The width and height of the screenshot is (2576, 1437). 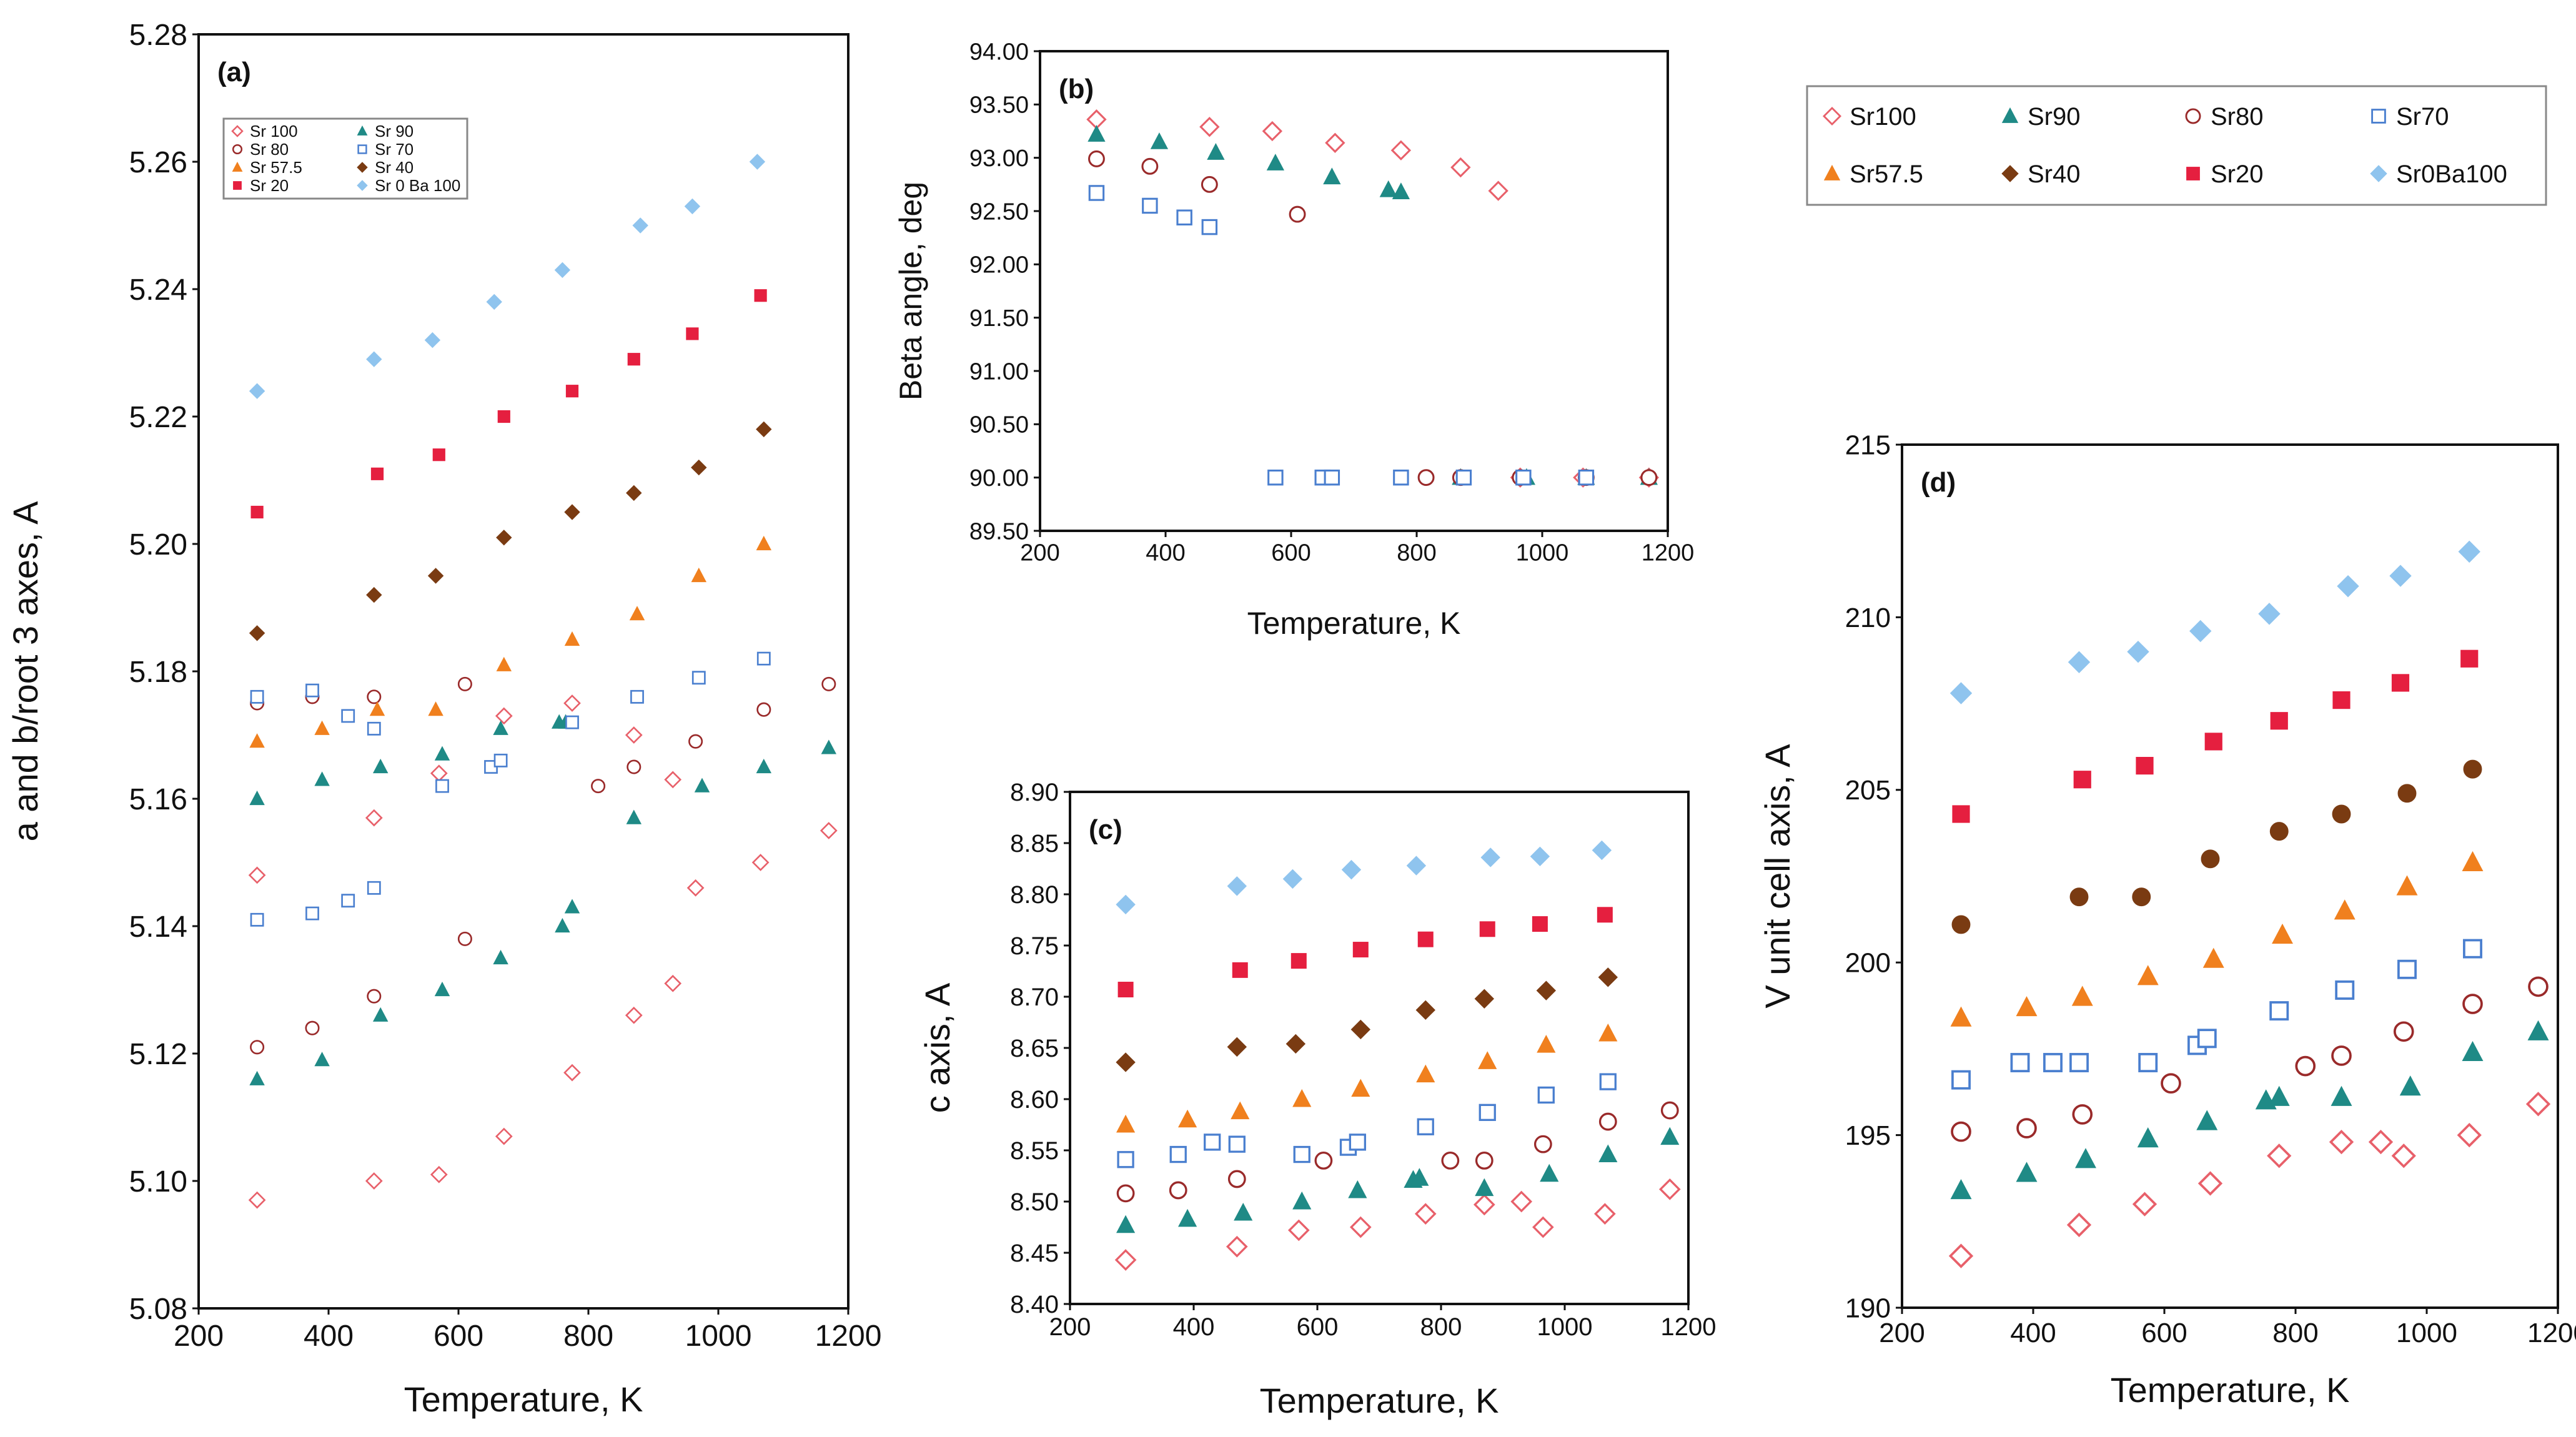 I want to click on legend-label: Sr 57.5, so click(x=276, y=168).